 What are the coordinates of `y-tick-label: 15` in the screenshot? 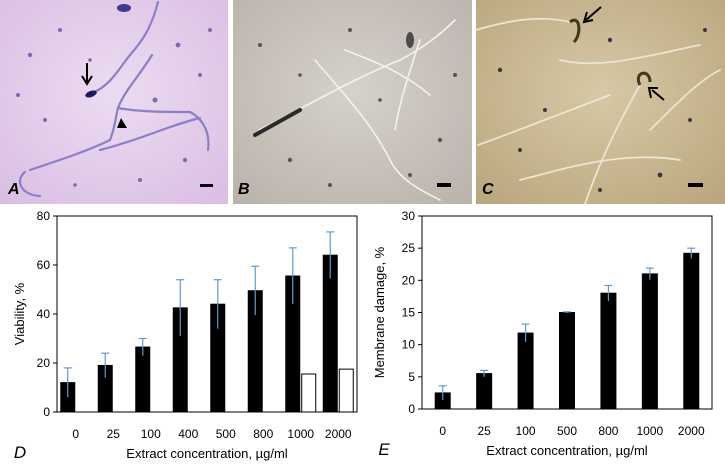 It's located at (409, 313).